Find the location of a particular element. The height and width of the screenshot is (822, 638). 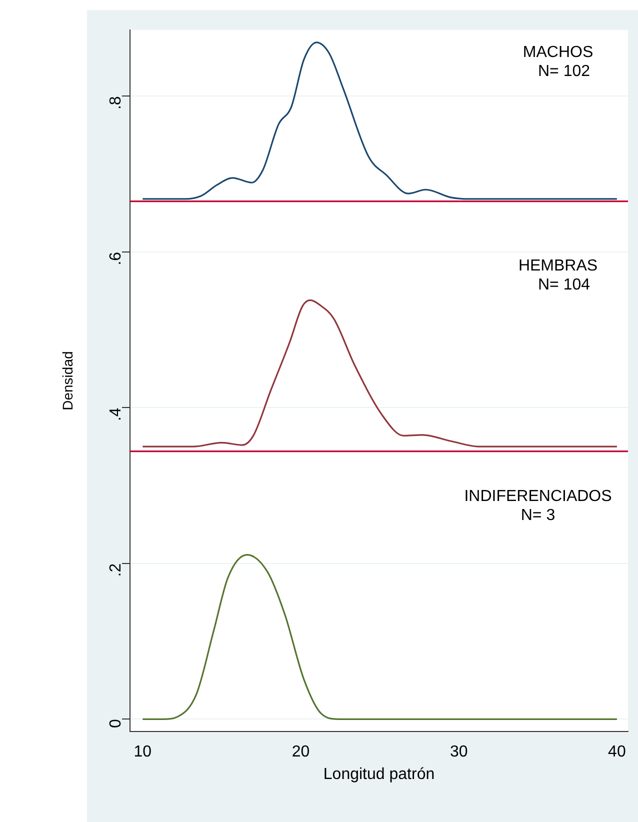

annotation: INDIFERENCIADOS is located at coordinates (538, 497).